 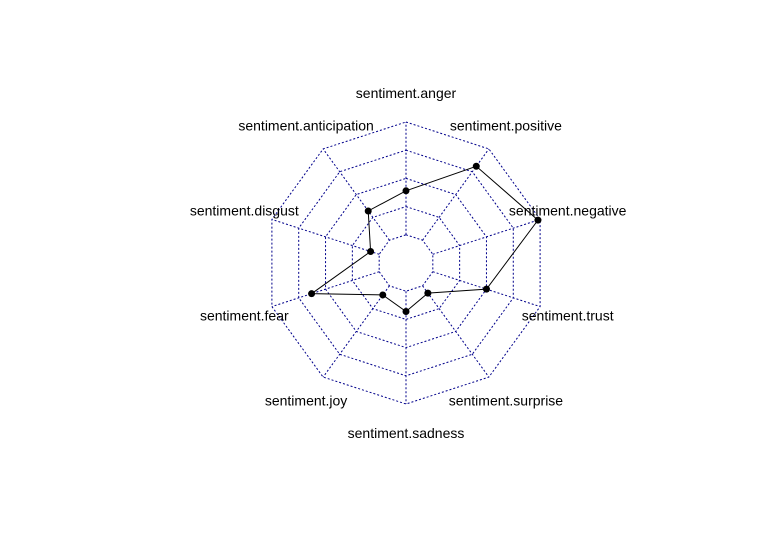 I want to click on axis-label-sentiment-trust: sentiment.trust, so click(x=568, y=316).